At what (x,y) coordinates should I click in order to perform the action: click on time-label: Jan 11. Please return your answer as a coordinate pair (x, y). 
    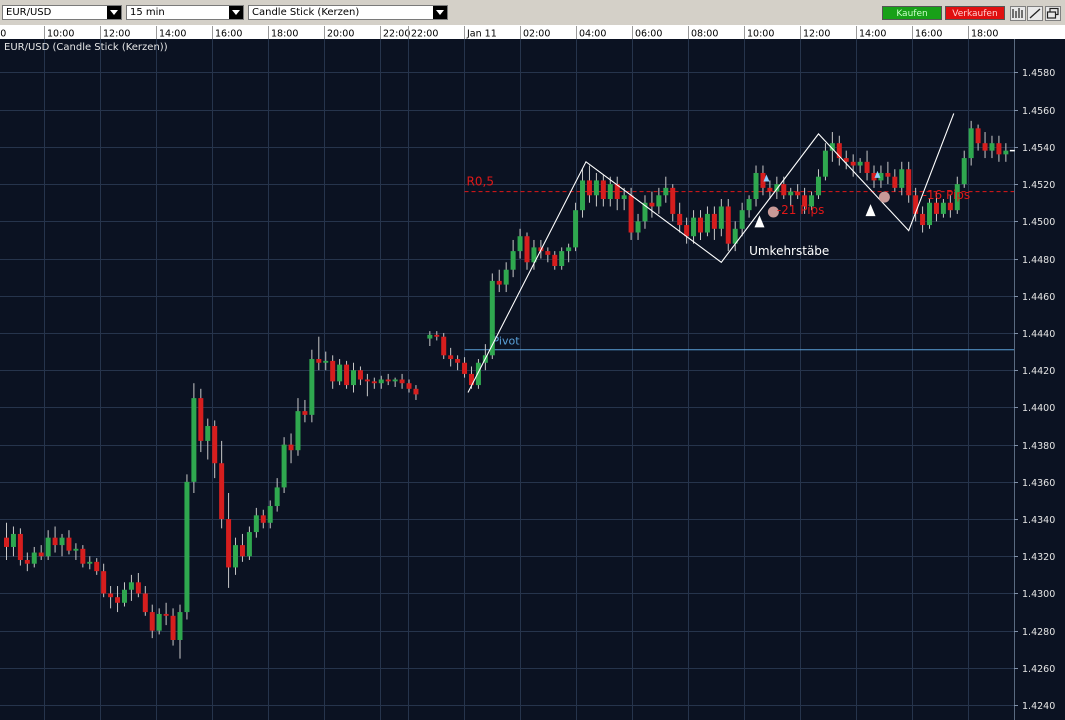
    Looking at the image, I should click on (481, 34).